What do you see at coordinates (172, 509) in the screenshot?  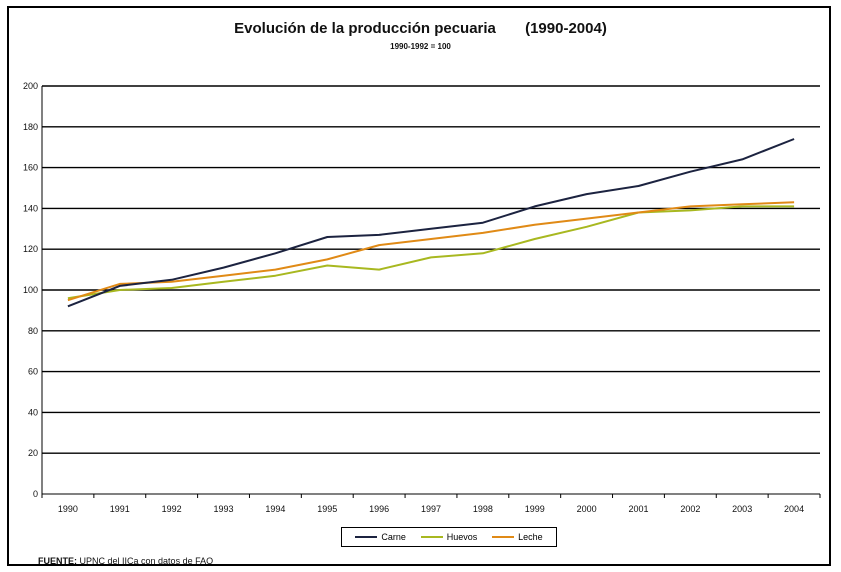 I see `x-tick-label-1992: 1992` at bounding box center [172, 509].